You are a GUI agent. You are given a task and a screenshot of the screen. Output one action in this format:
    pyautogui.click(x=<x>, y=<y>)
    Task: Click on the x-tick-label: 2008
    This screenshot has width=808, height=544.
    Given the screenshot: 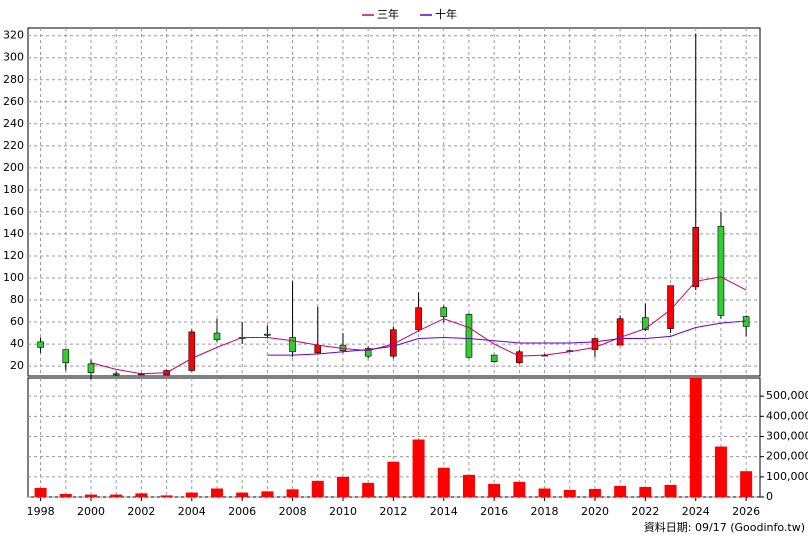 What is the action you would take?
    pyautogui.click(x=293, y=511)
    